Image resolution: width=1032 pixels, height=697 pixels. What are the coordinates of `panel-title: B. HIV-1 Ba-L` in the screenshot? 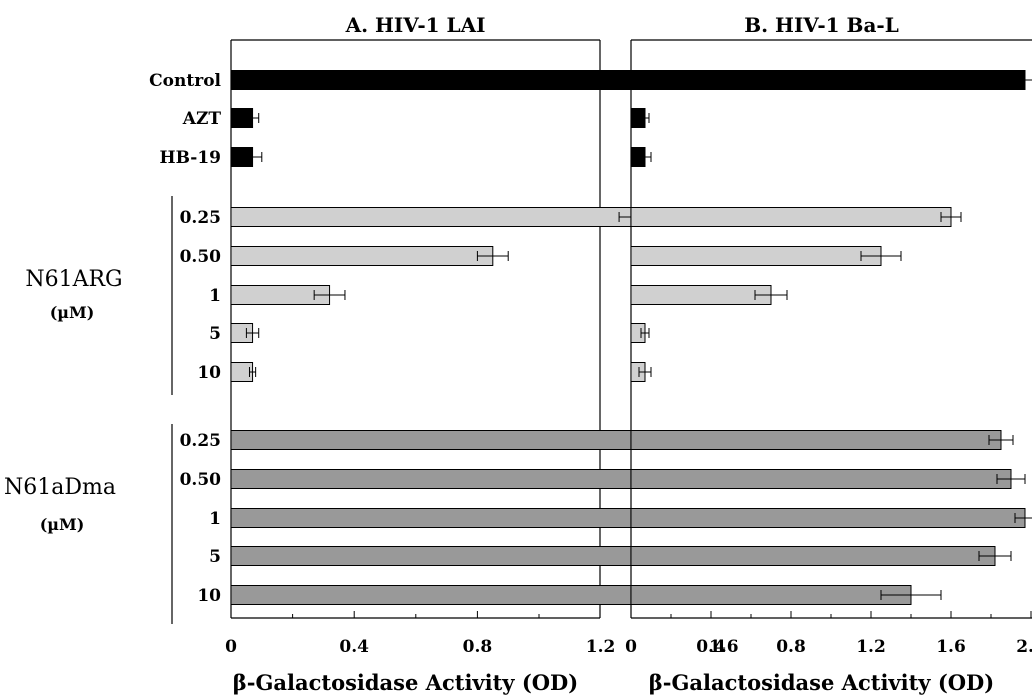 It's located at (821, 25).